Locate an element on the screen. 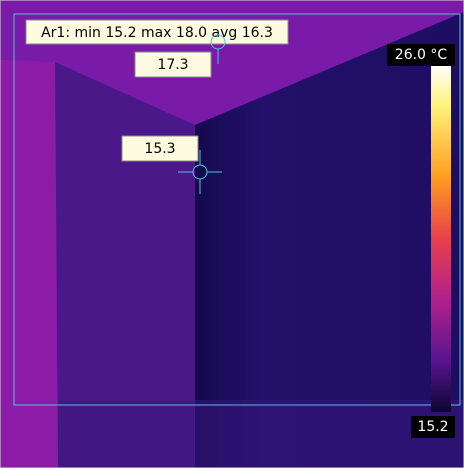  area-label: Ar1: min 15.2 max 18.0 avg 16.3 is located at coordinates (157, 32).